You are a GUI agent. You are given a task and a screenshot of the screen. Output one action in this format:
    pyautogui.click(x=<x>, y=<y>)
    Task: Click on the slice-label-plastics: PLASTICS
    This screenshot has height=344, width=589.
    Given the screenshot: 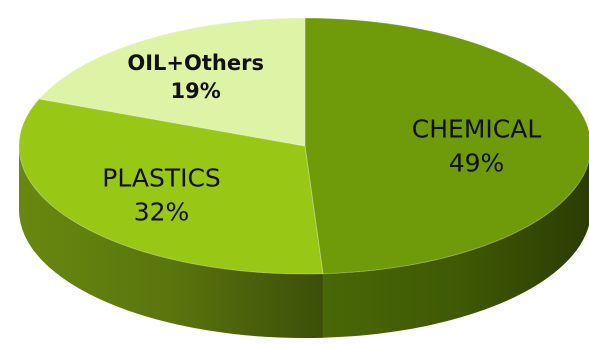 What is the action you would take?
    pyautogui.click(x=161, y=178)
    